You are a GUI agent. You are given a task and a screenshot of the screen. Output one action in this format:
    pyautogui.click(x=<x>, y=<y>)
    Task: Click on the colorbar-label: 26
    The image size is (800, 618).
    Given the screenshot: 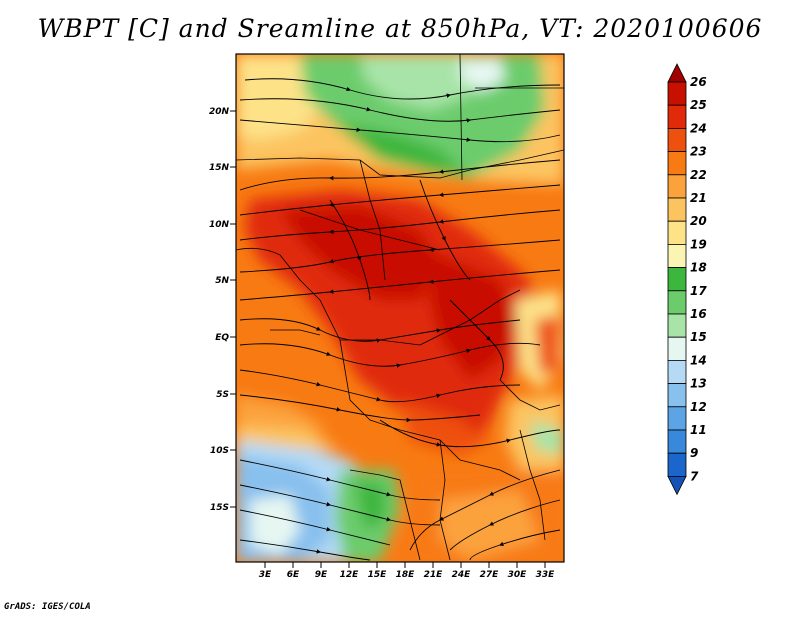 What is the action you would take?
    pyautogui.click(x=698, y=82)
    